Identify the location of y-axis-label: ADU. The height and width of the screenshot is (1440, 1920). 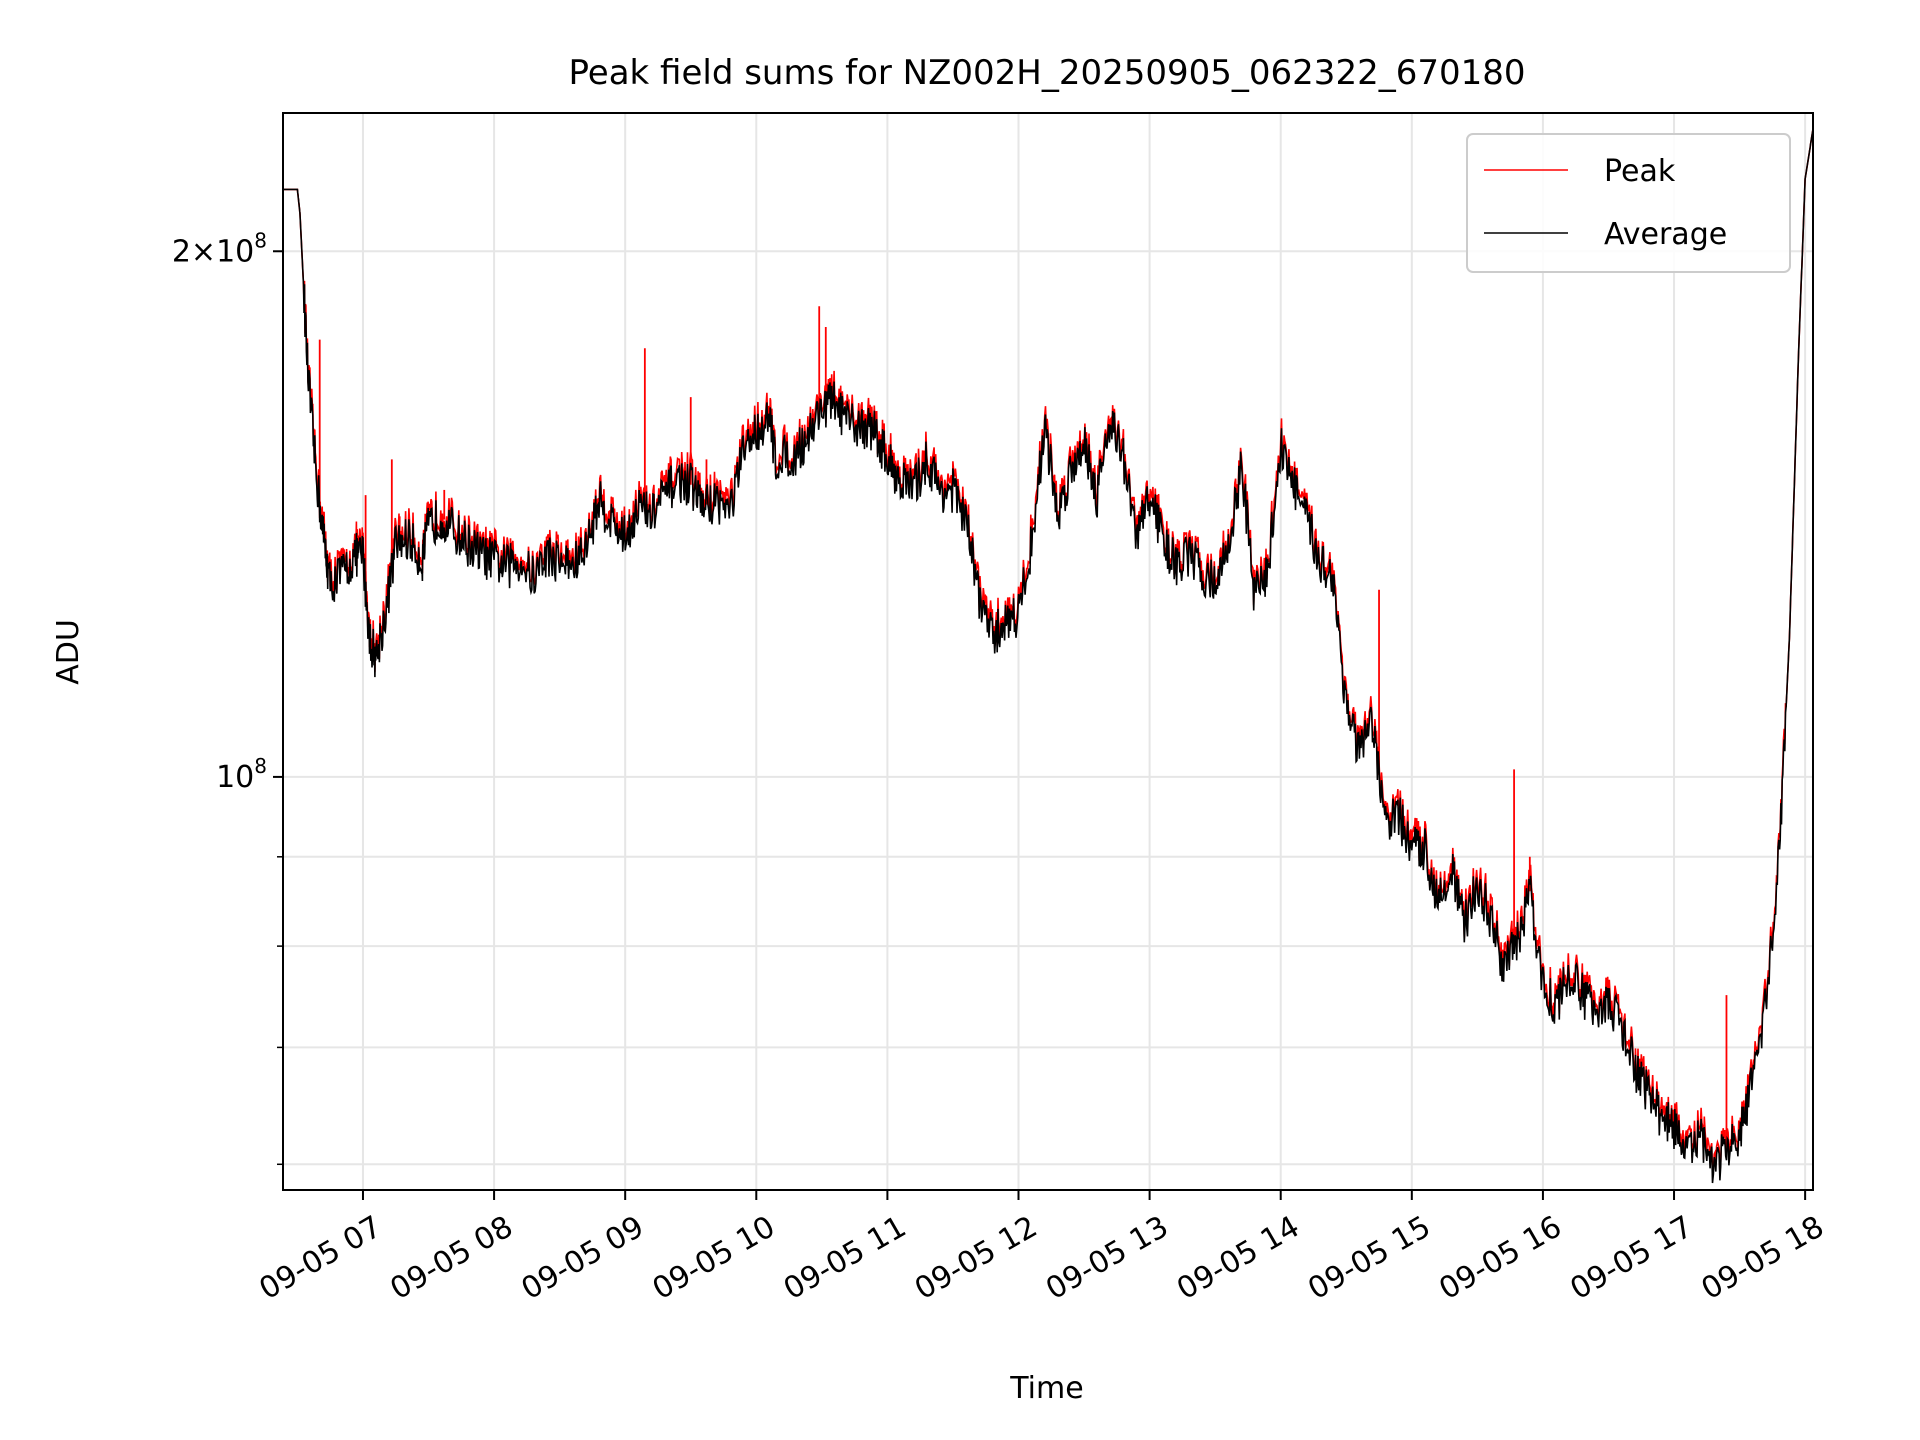
(68, 652).